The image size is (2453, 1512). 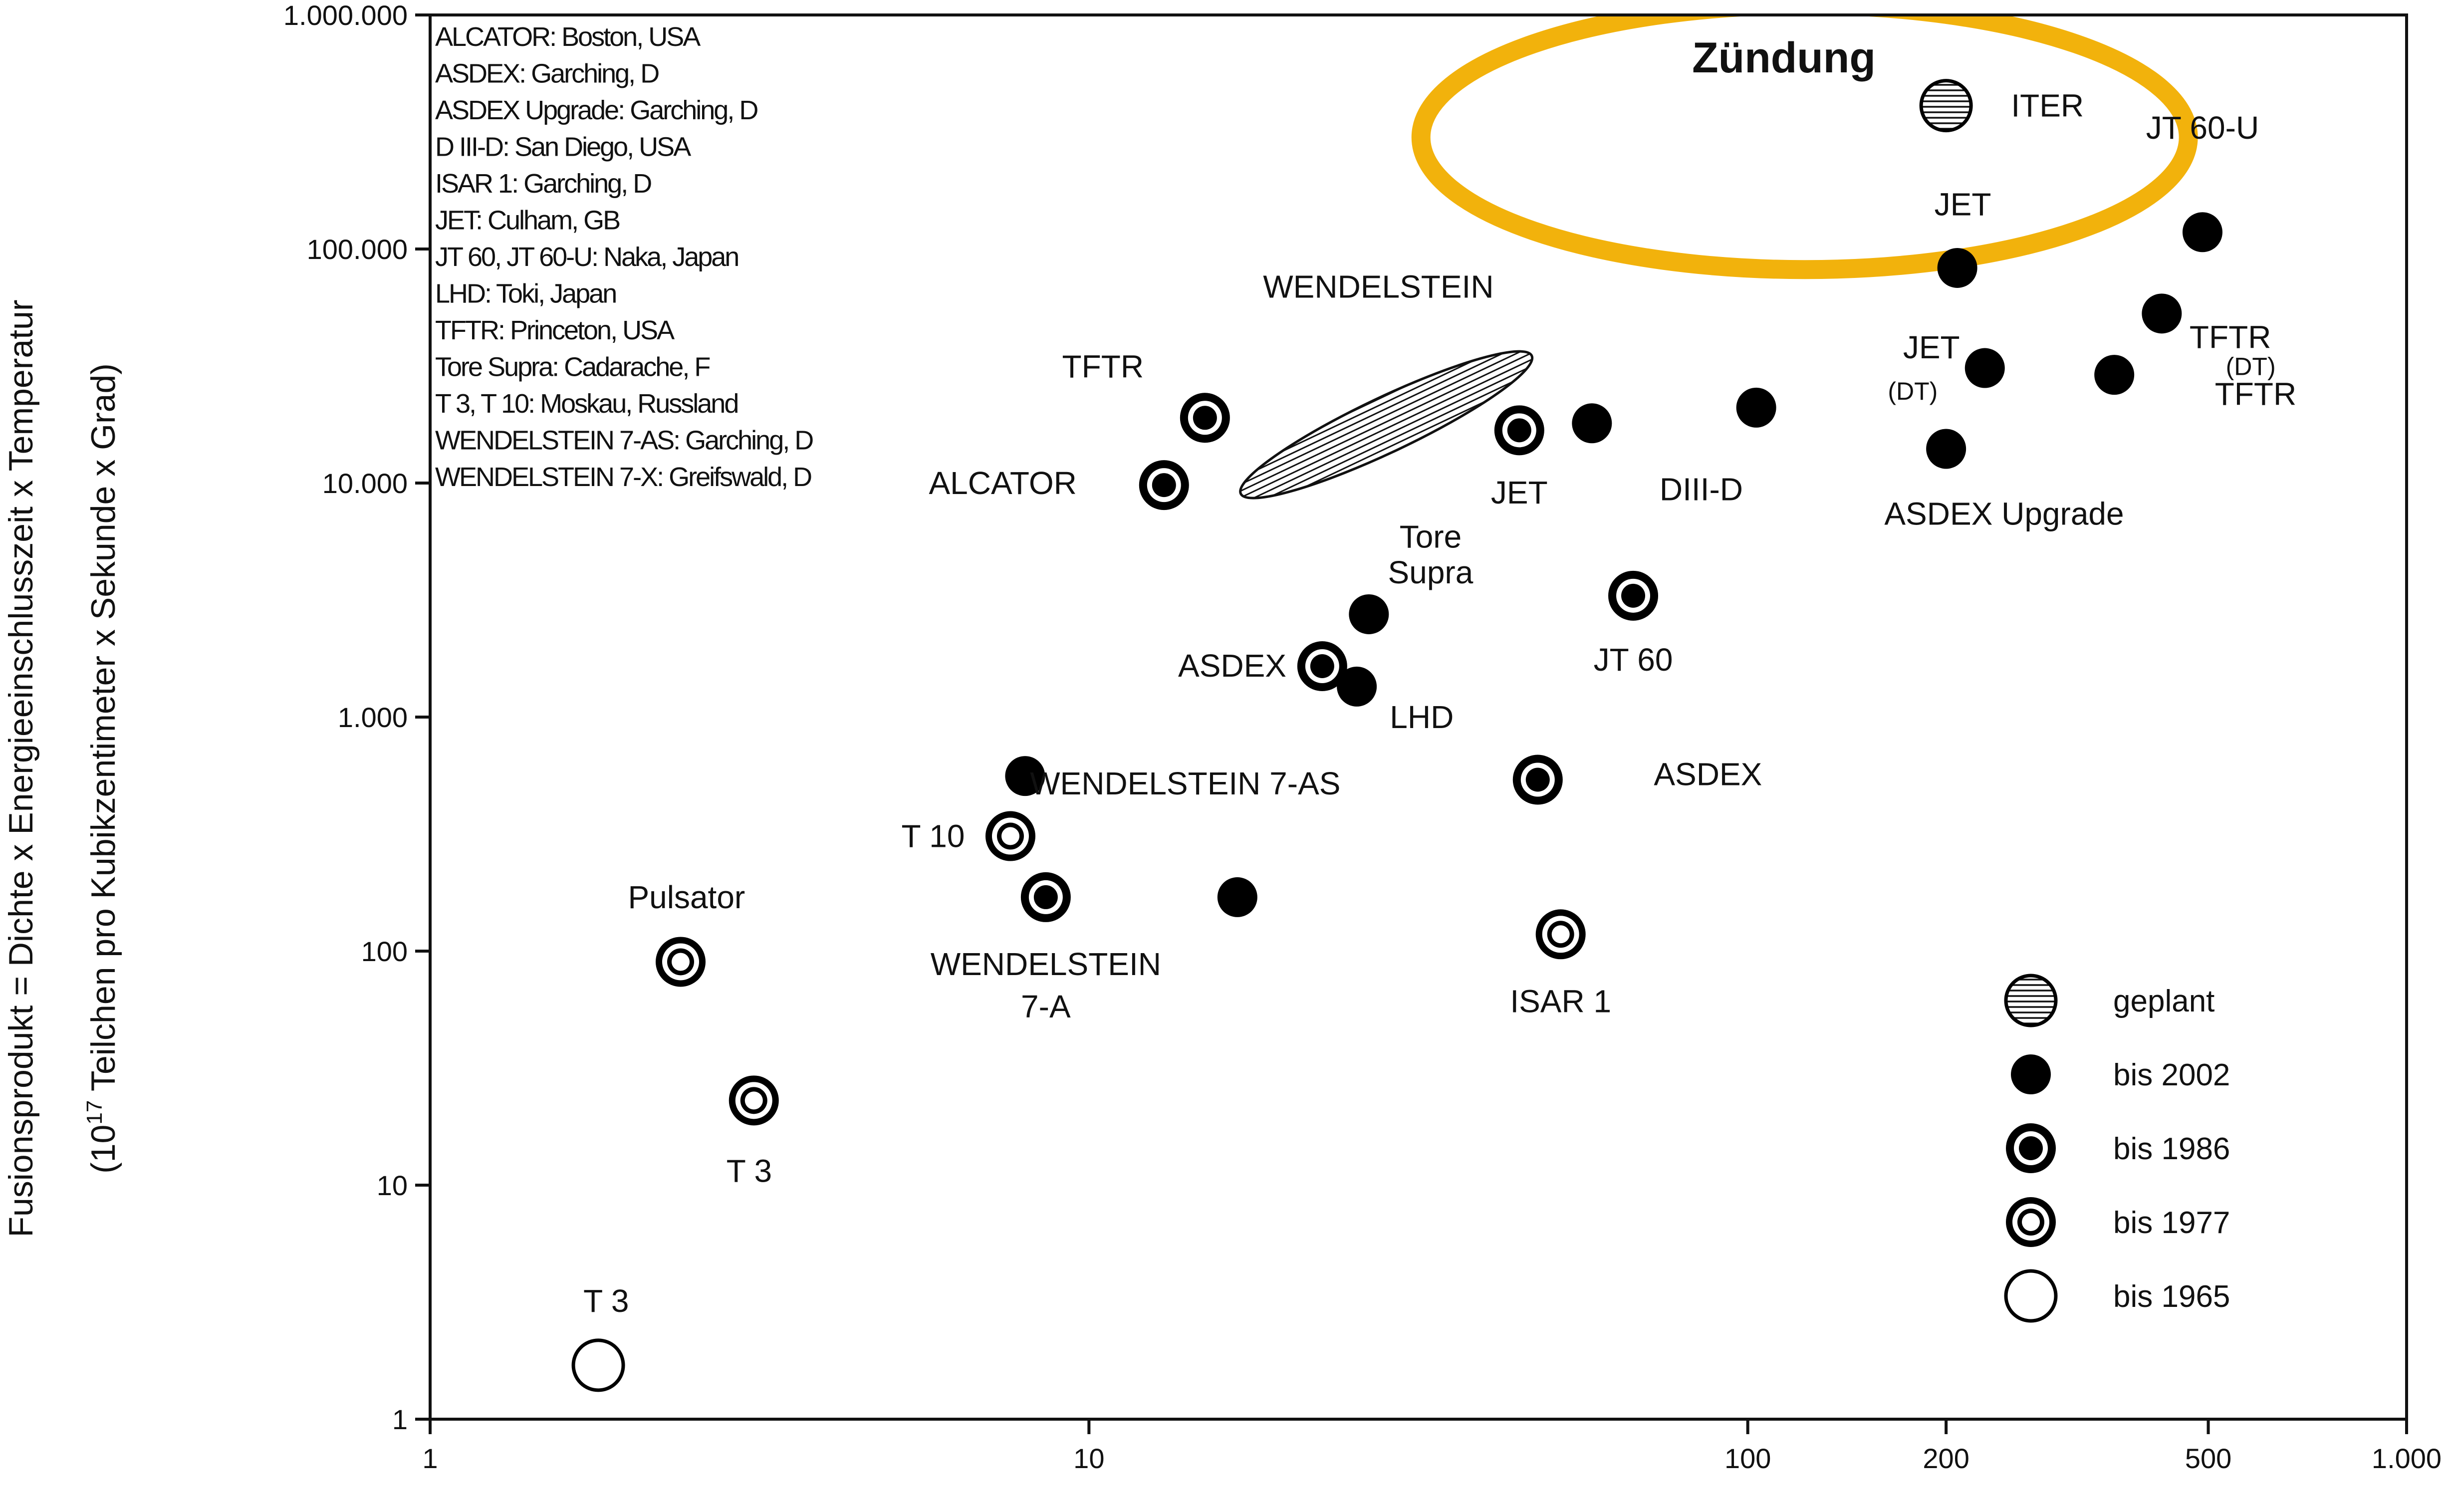 I want to click on marker-hatched-circle, so click(x=1946, y=106).